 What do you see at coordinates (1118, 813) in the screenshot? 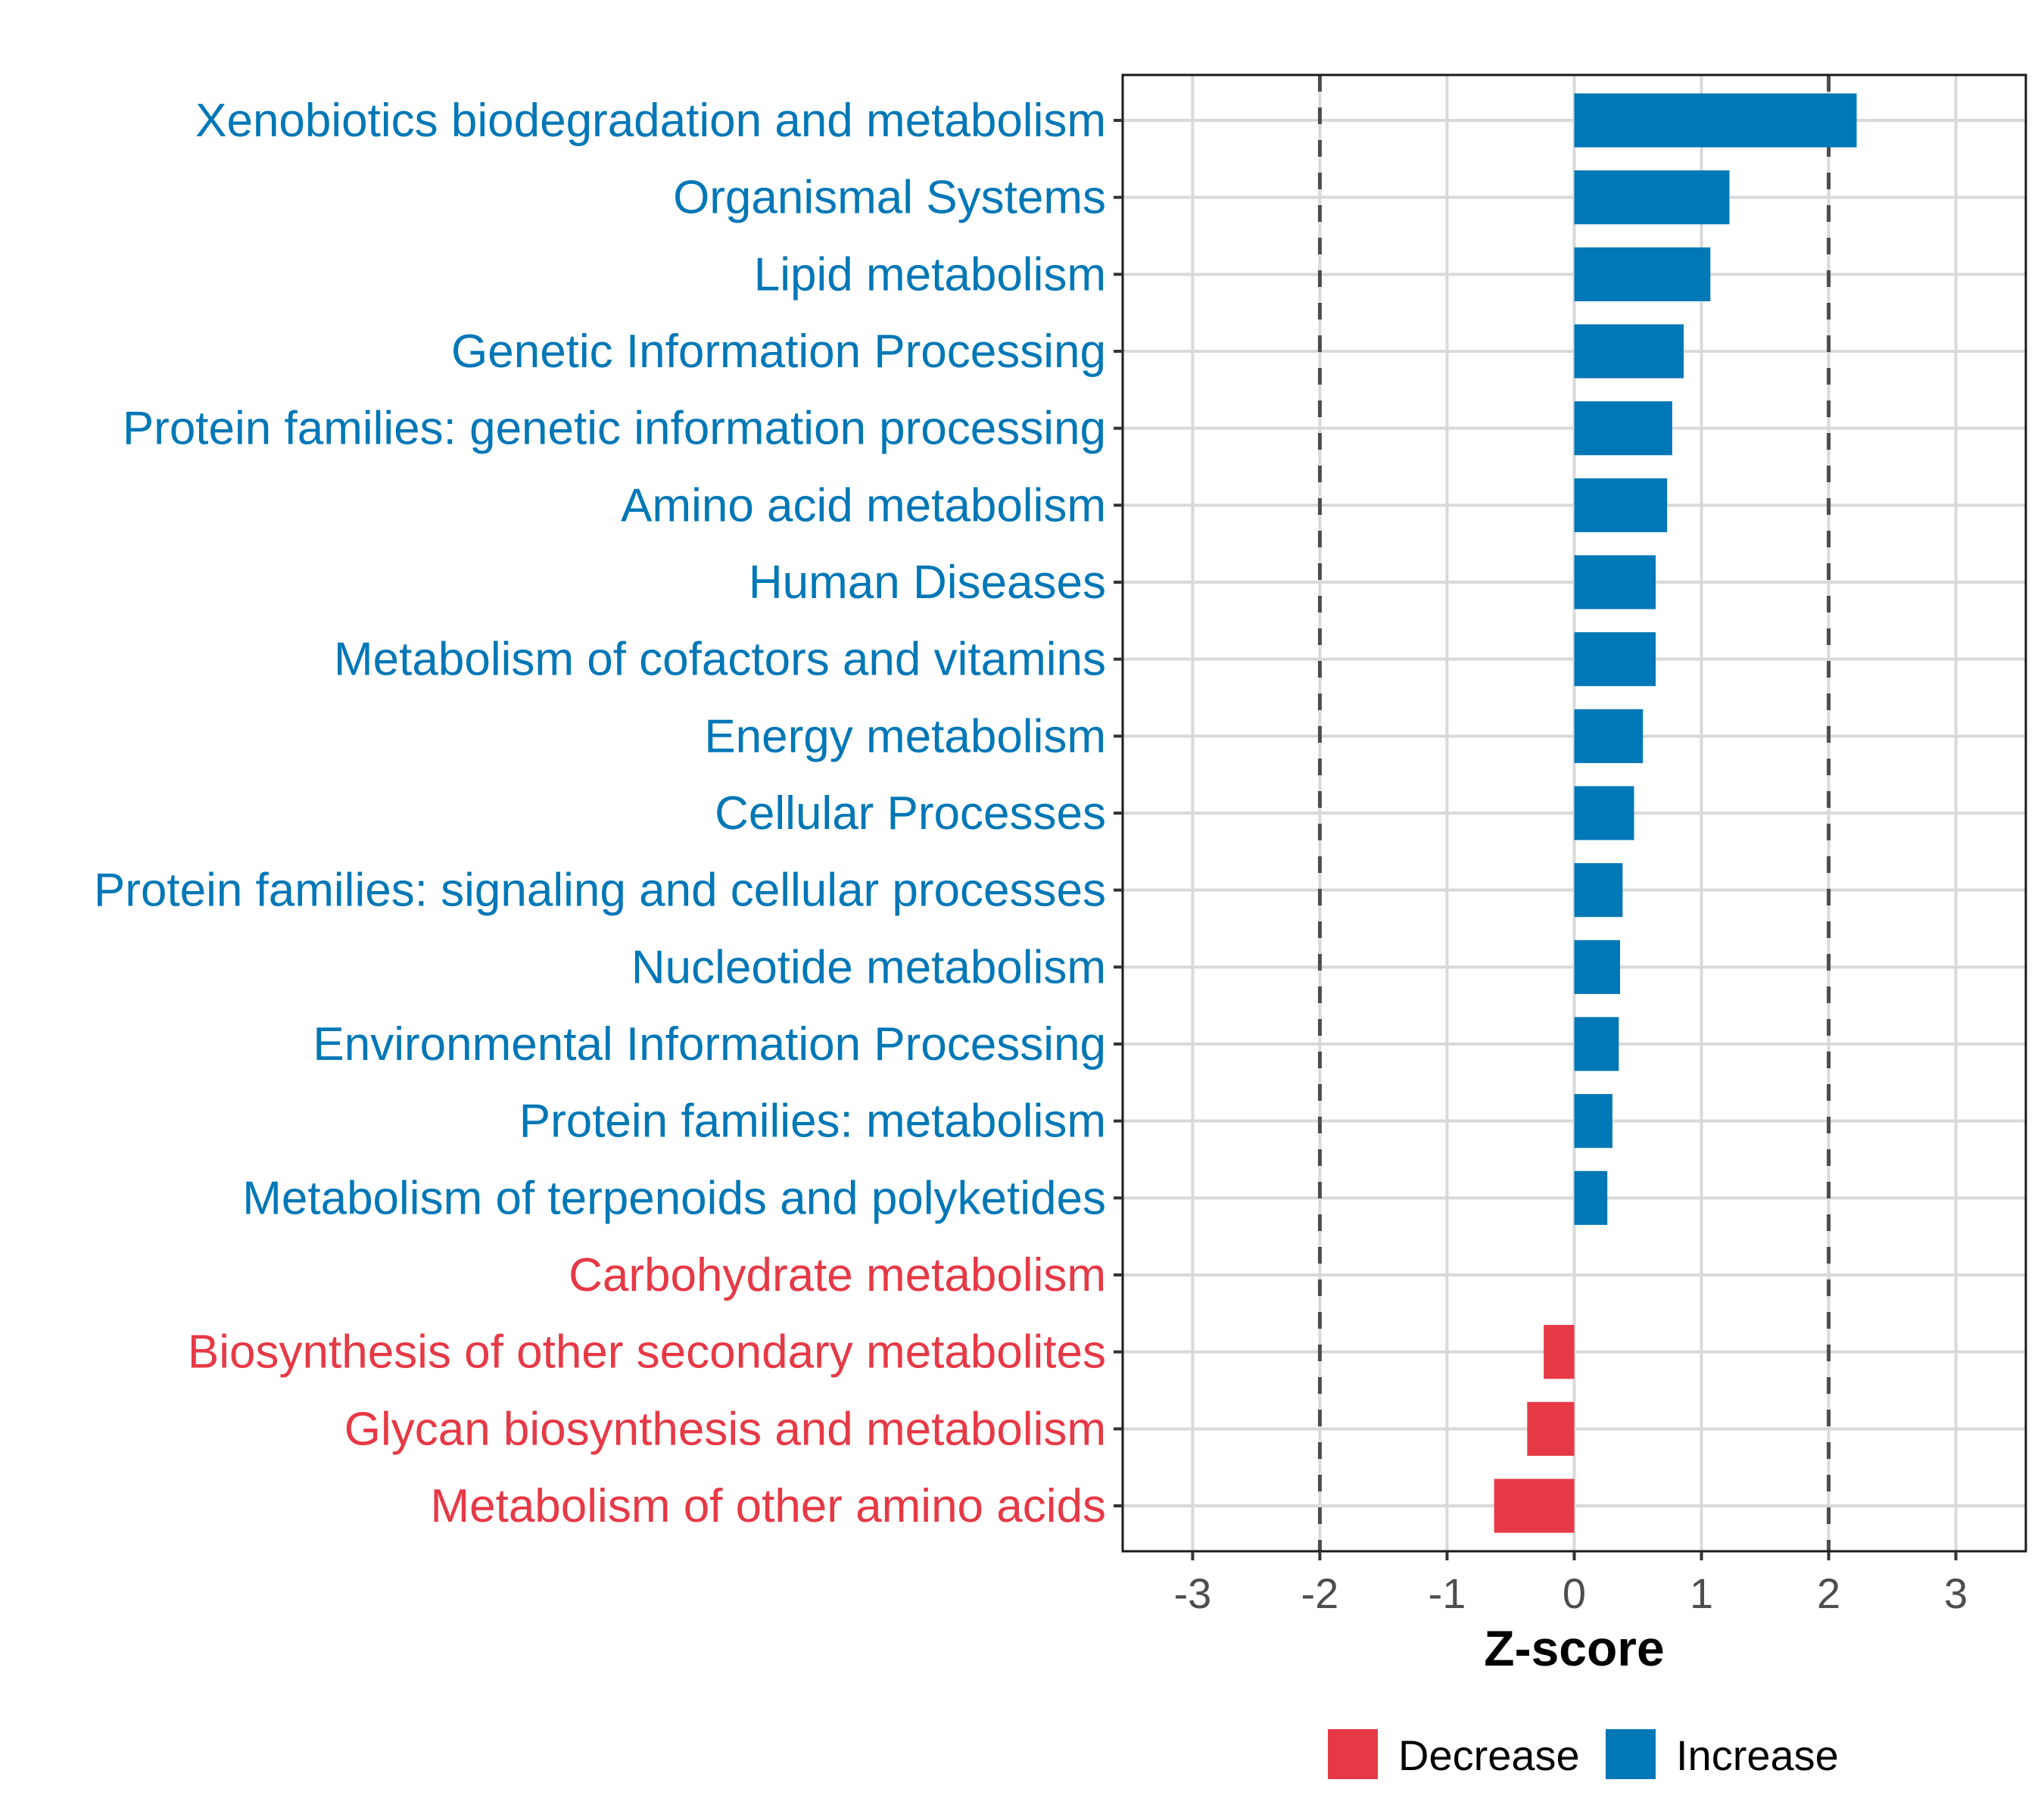
I see `y-axis-ticks` at bounding box center [1118, 813].